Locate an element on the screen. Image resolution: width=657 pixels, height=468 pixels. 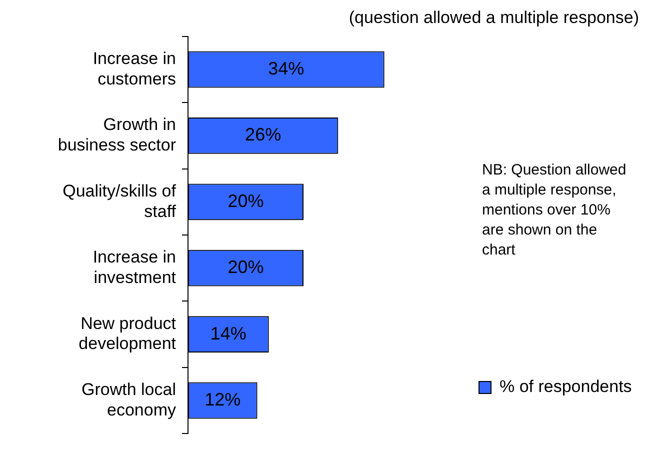
data-label: 14% is located at coordinates (228, 333).